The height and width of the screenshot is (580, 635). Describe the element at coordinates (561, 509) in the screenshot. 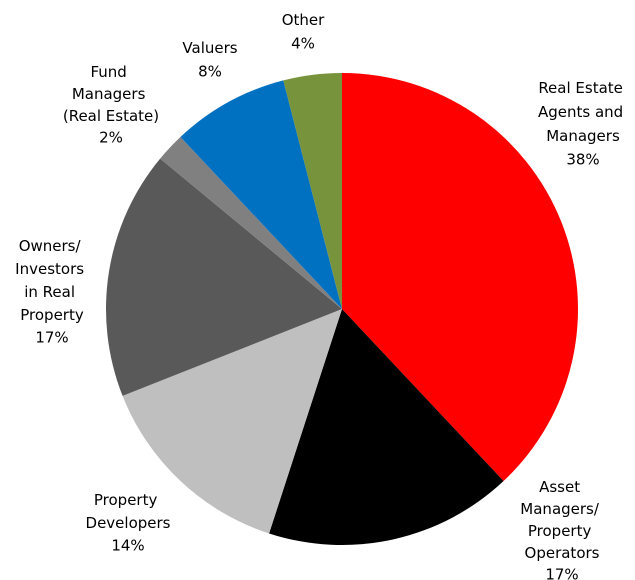

I see `label-line: Managers/` at that location.